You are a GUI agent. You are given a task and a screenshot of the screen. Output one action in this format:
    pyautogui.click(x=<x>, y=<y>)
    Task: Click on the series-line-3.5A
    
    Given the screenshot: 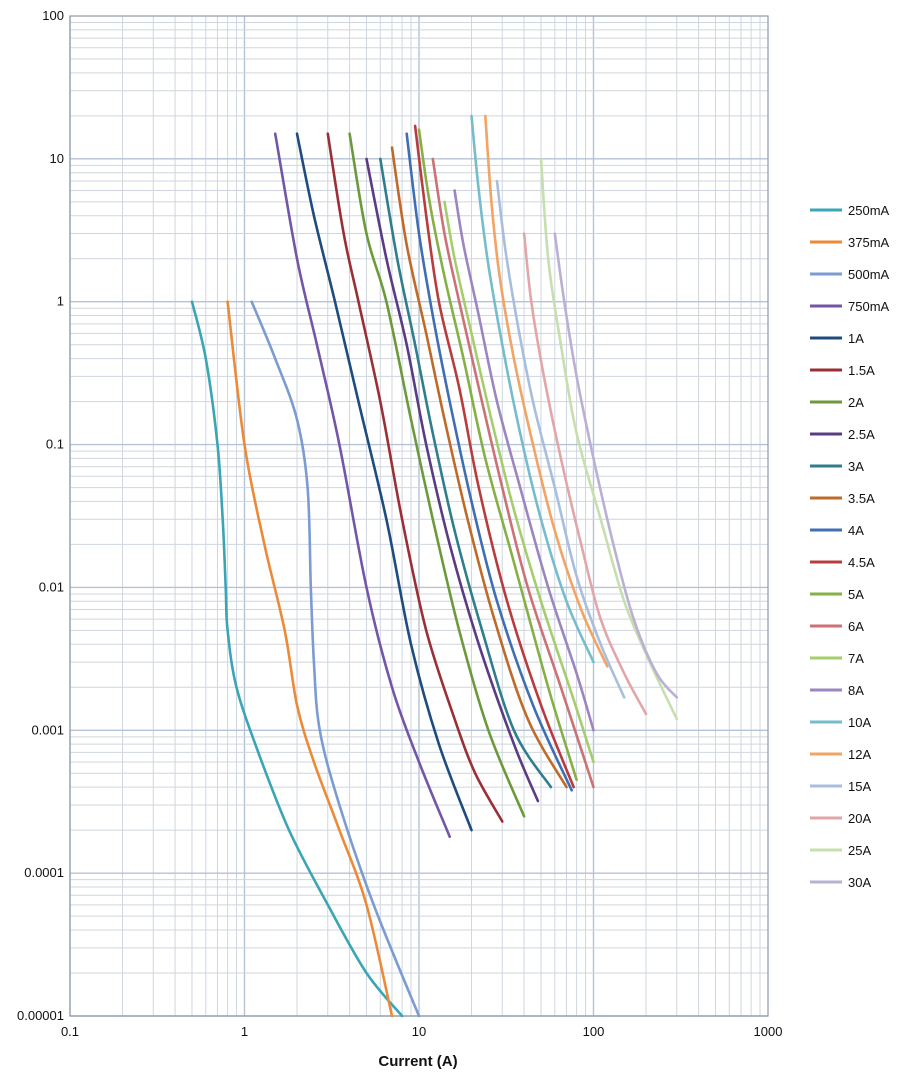 What is the action you would take?
    pyautogui.click(x=479, y=467)
    